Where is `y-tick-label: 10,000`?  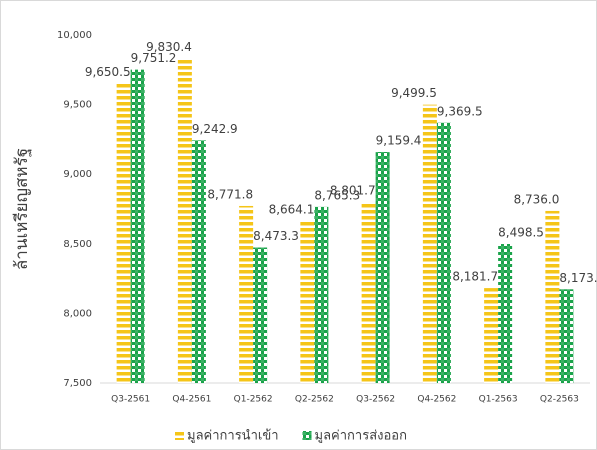 y-tick-label: 10,000 is located at coordinates (74, 35).